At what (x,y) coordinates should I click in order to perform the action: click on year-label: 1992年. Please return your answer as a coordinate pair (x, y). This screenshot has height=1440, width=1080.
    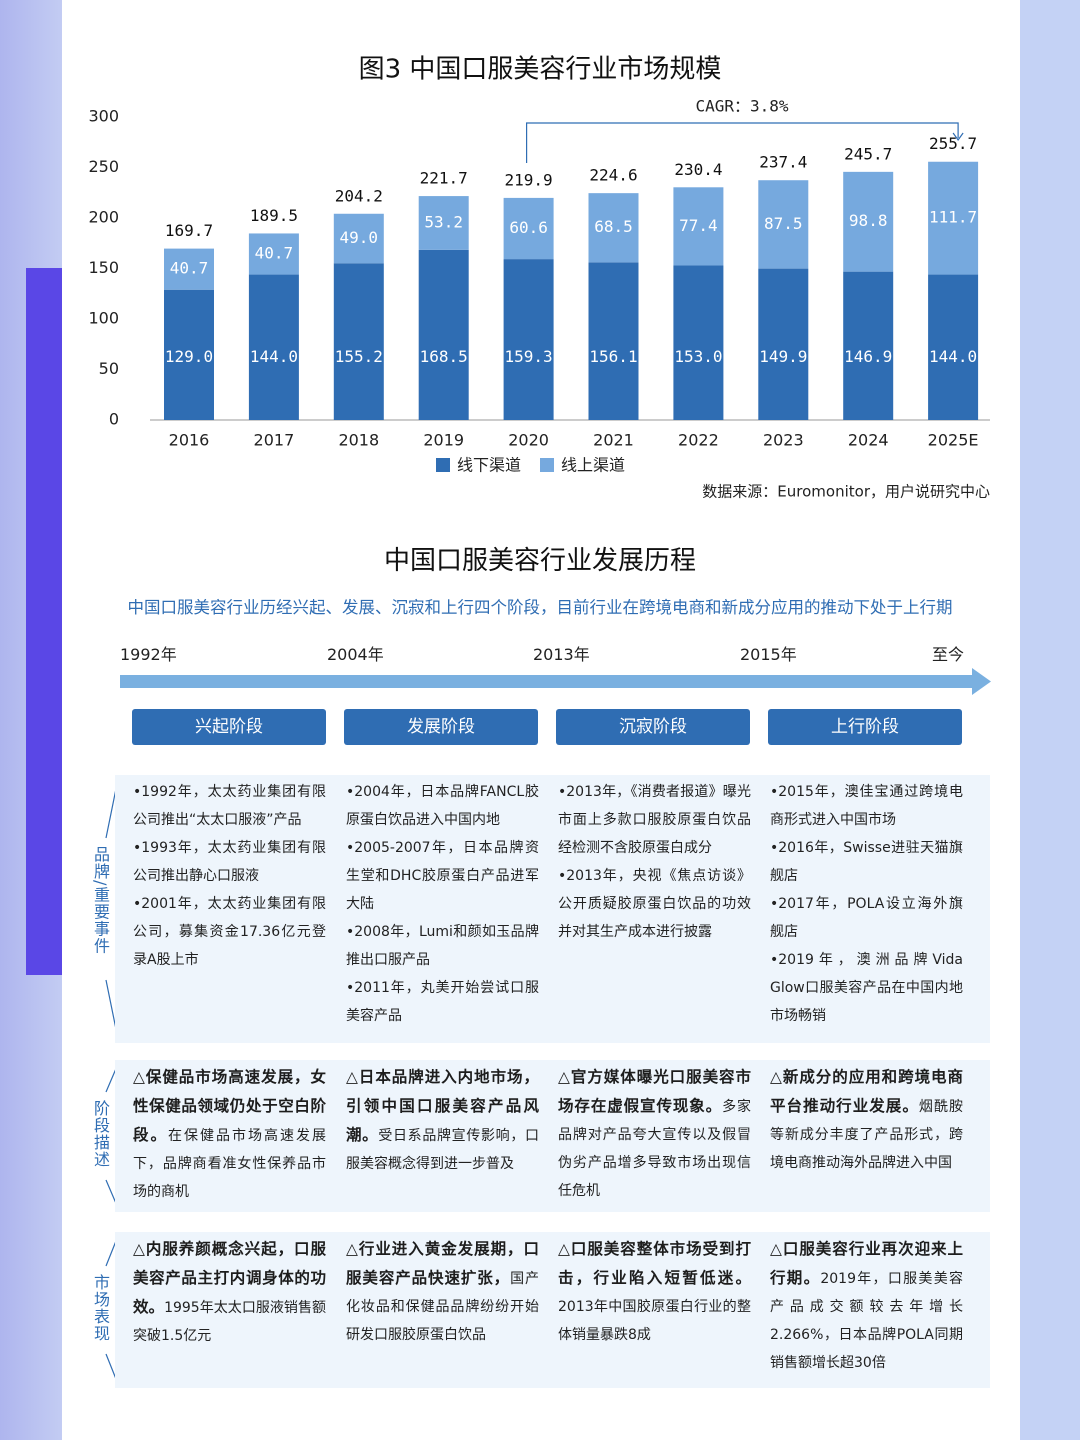
    Looking at the image, I should click on (148, 654).